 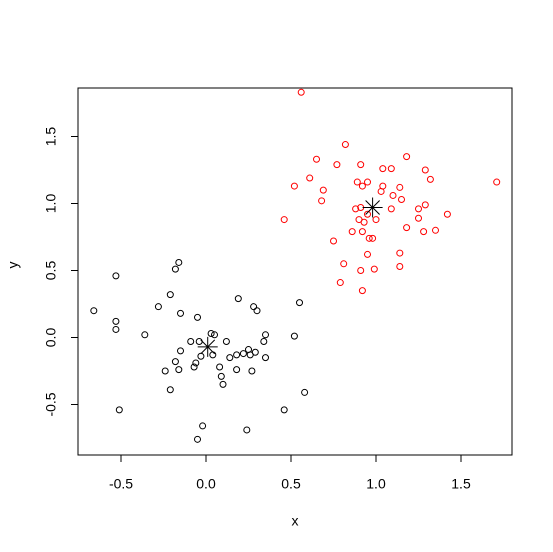 What do you see at coordinates (295, 521) in the screenshot?
I see `x-axis-title: x` at bounding box center [295, 521].